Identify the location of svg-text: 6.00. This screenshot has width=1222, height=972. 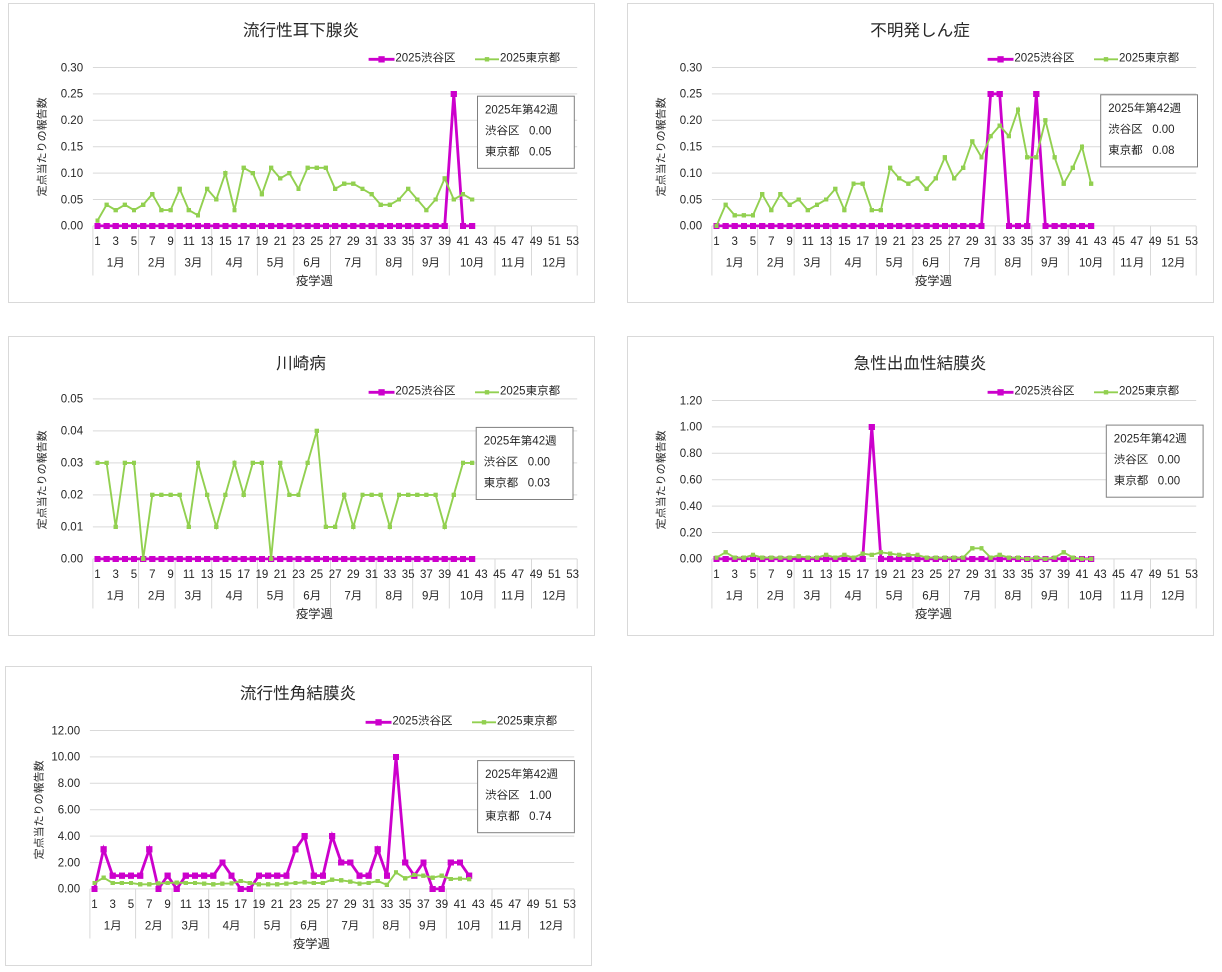
(69, 811).